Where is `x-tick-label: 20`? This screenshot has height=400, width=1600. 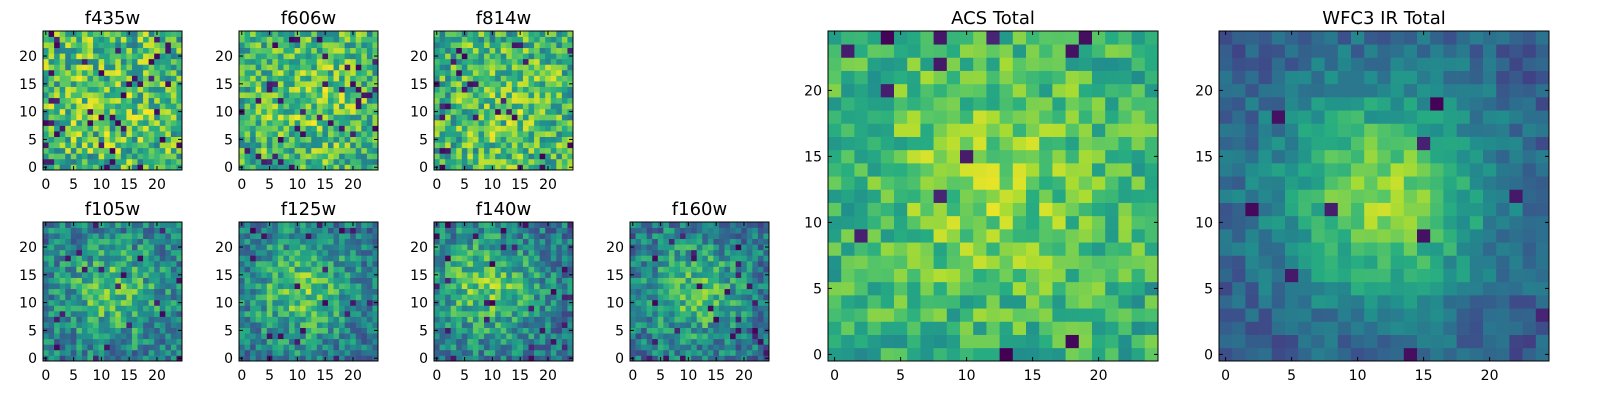
x-tick-label: 20 is located at coordinates (157, 376).